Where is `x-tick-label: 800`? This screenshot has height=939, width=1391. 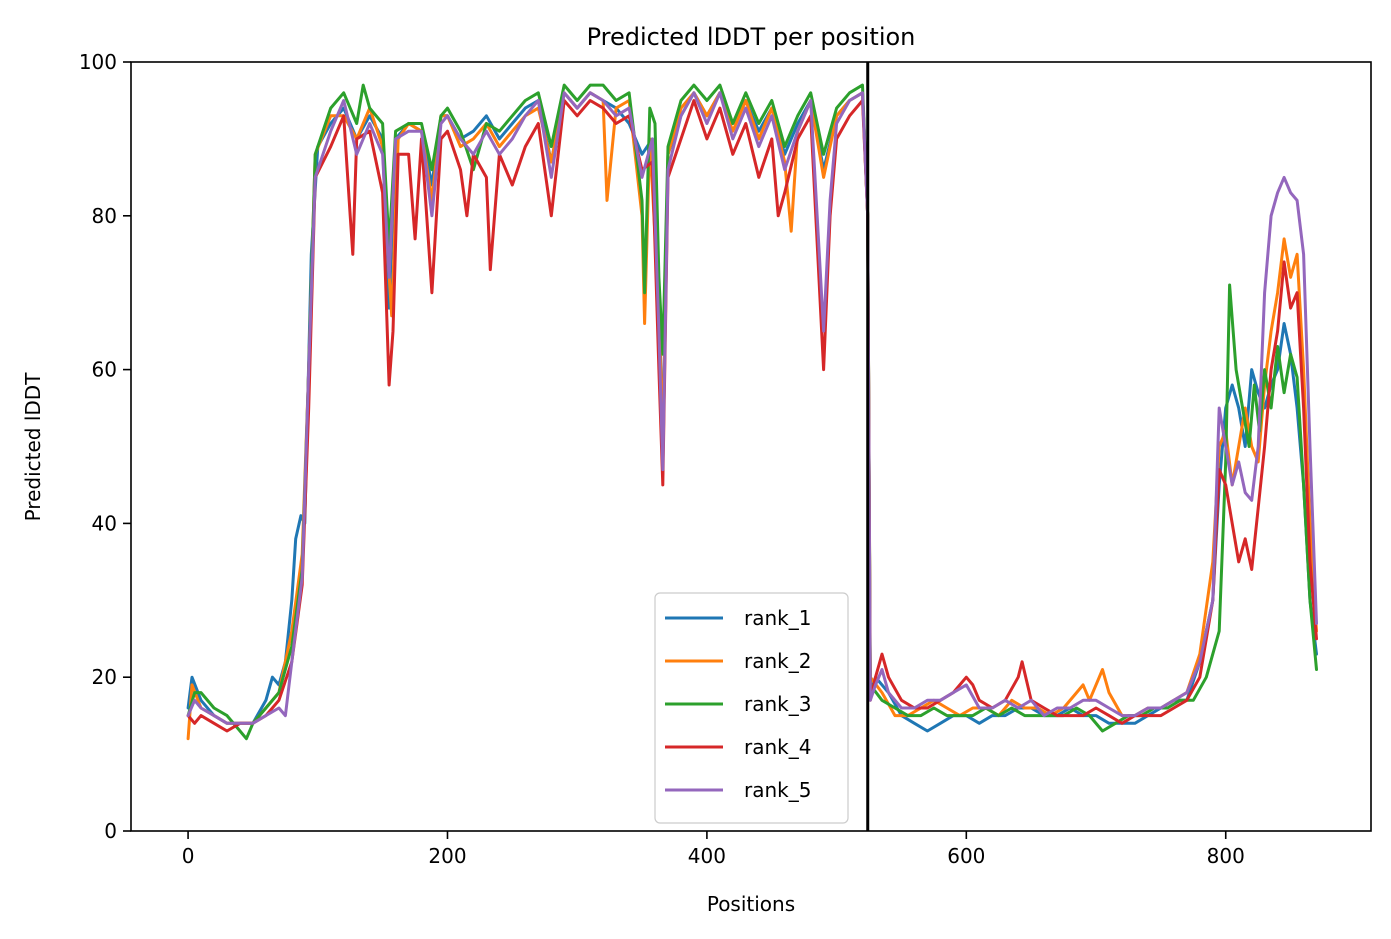 x-tick-label: 800 is located at coordinates (1226, 856).